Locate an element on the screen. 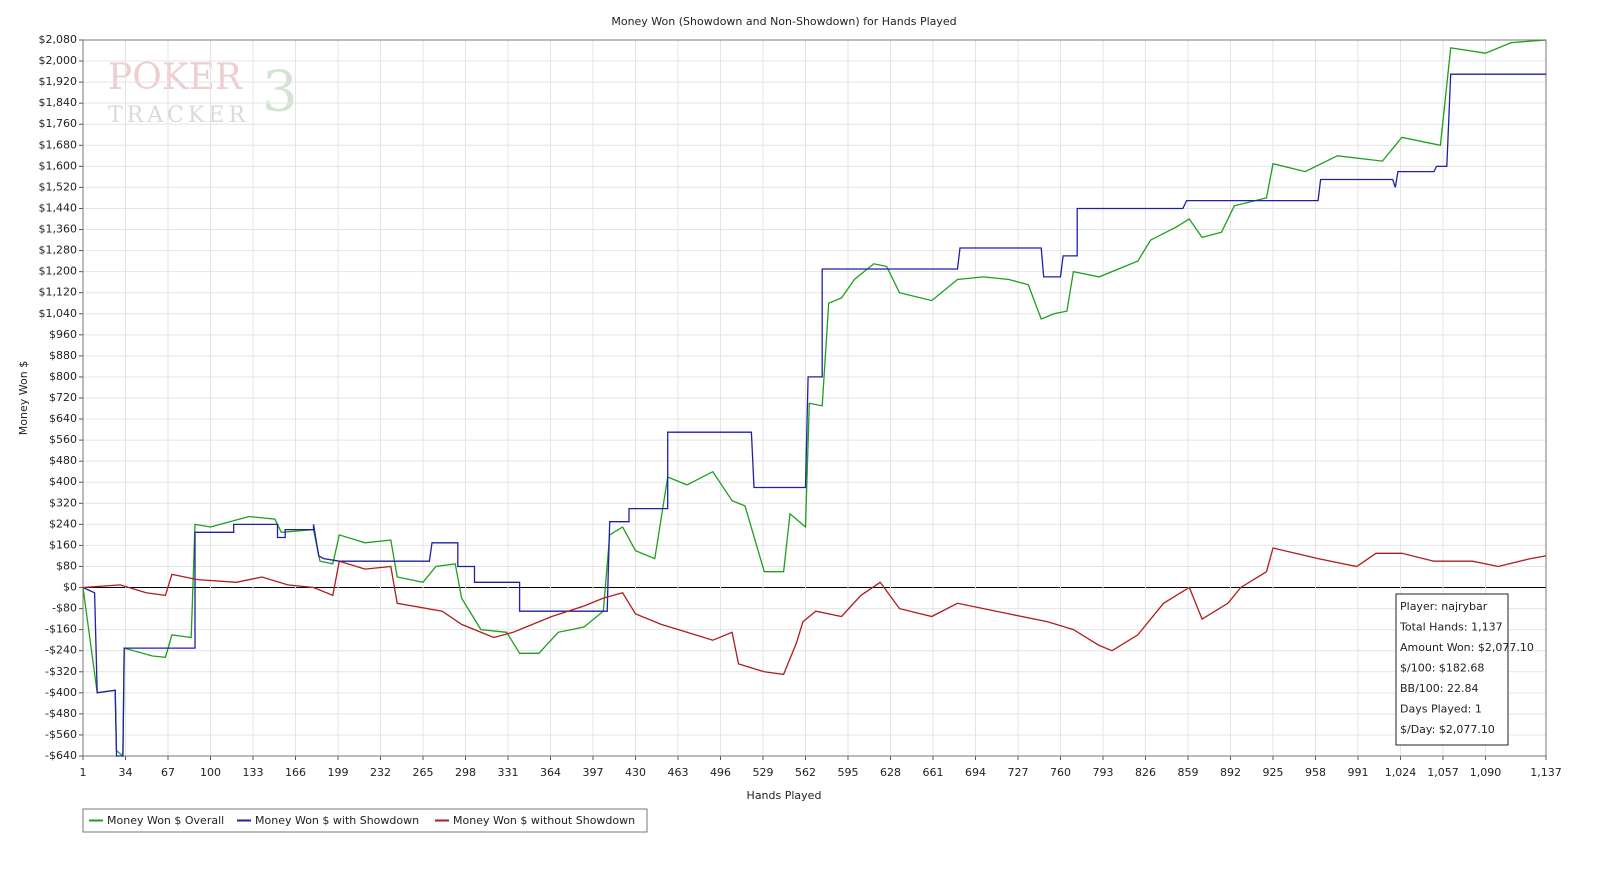  x-tick-label: 133 is located at coordinates (252, 772).